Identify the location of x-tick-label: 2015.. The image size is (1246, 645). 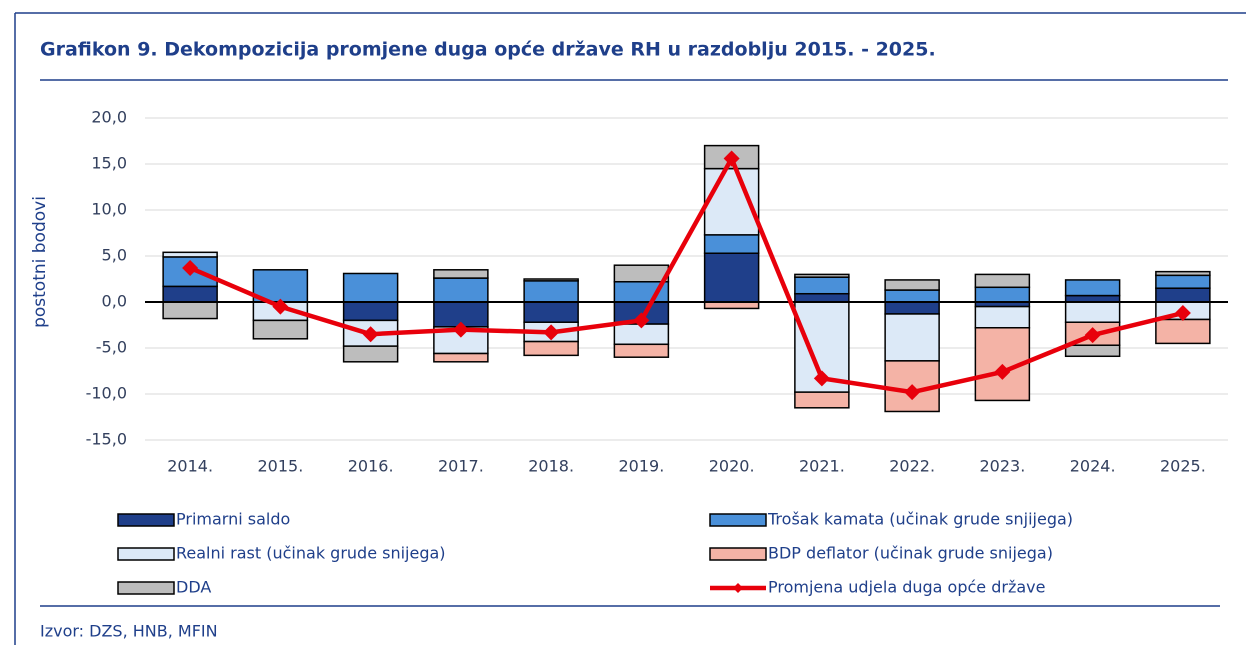
(280, 466).